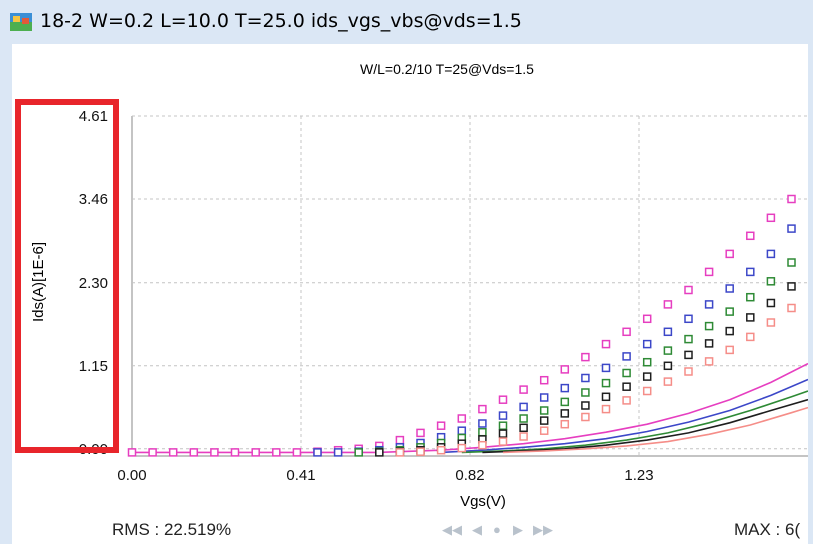 This screenshot has height=544, width=813. What do you see at coordinates (21, 22) in the screenshot?
I see `app-chart-icon` at bounding box center [21, 22].